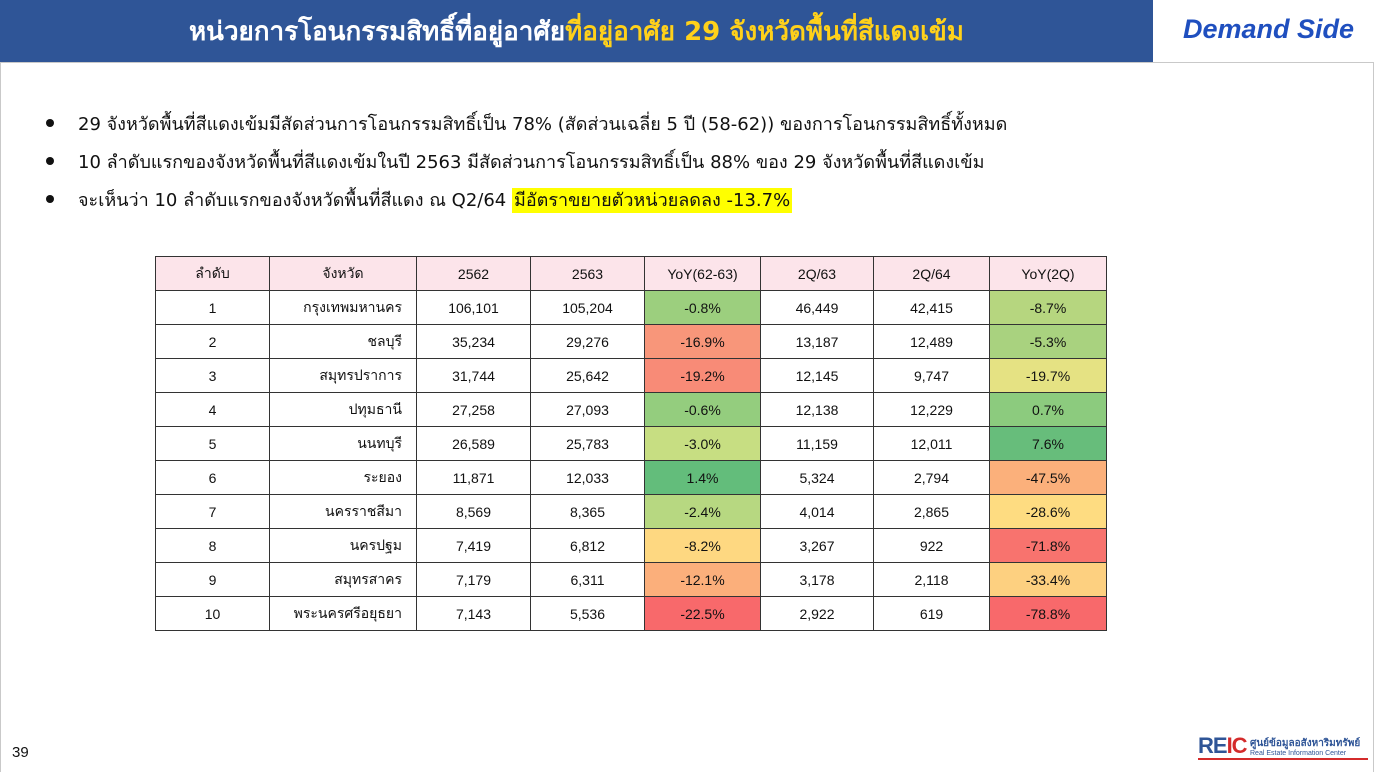 This screenshot has width=1374, height=772. What do you see at coordinates (931, 511) in the screenshot?
I see `value-2q64-cell: 2,865` at bounding box center [931, 511].